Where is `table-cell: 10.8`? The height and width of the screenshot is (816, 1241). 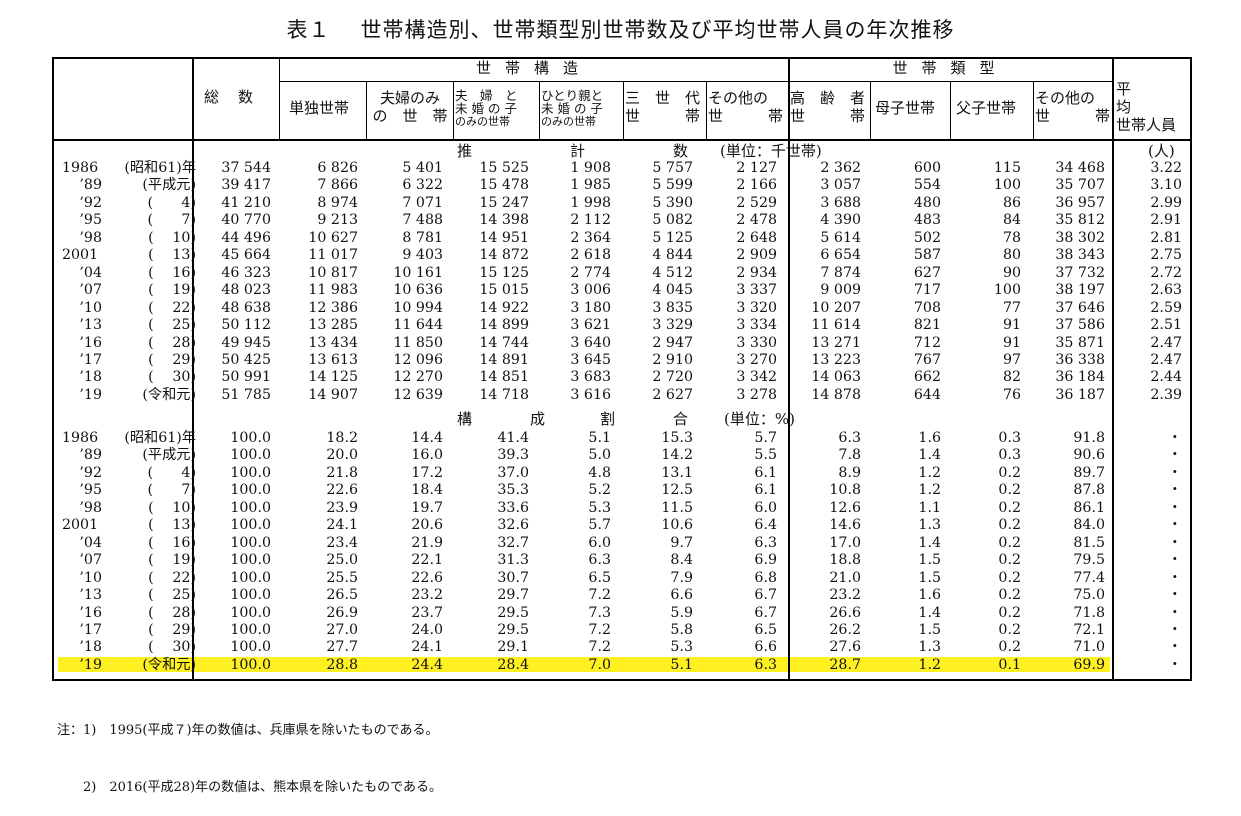
table-cell: 10.8 is located at coordinates (845, 490).